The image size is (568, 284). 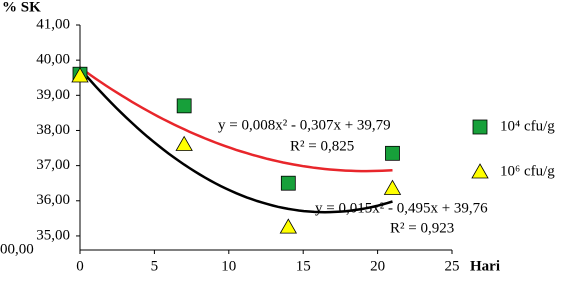 I want to click on x-tick-label: 15, so click(x=303, y=266).